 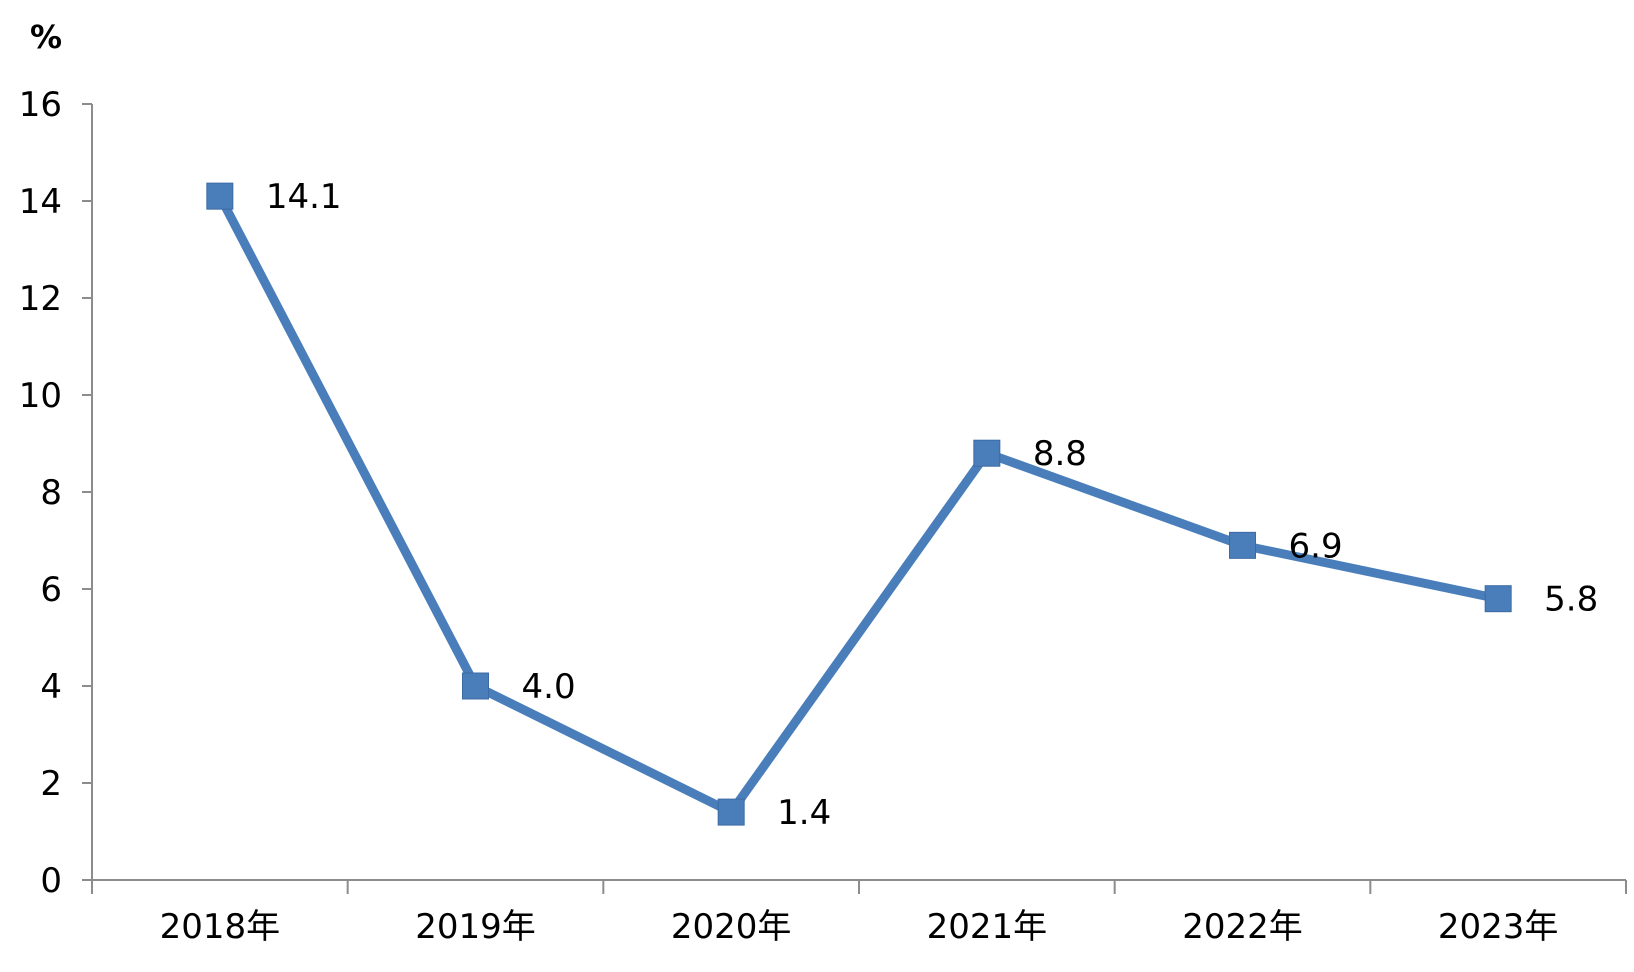 What do you see at coordinates (46, 37) in the screenshot?
I see `y-unit-label: %` at bounding box center [46, 37].